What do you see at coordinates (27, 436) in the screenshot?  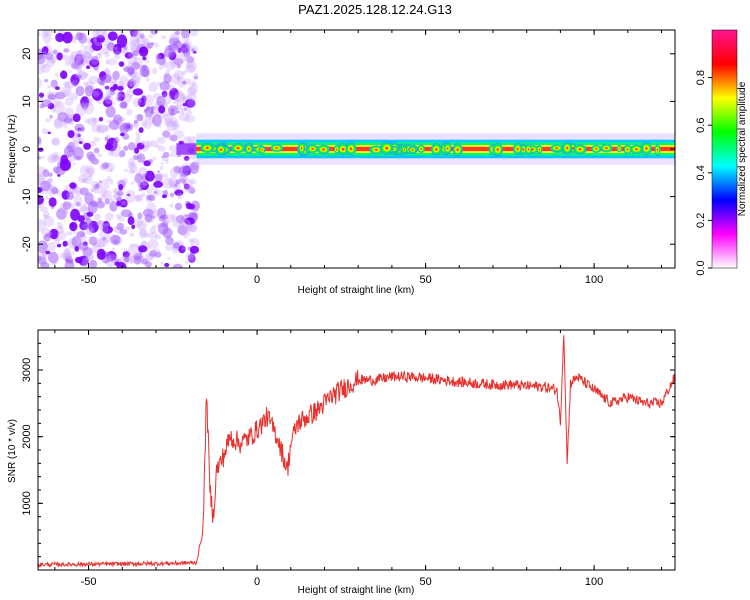 I see `snr-y-tick-label: 2000` at bounding box center [27, 436].